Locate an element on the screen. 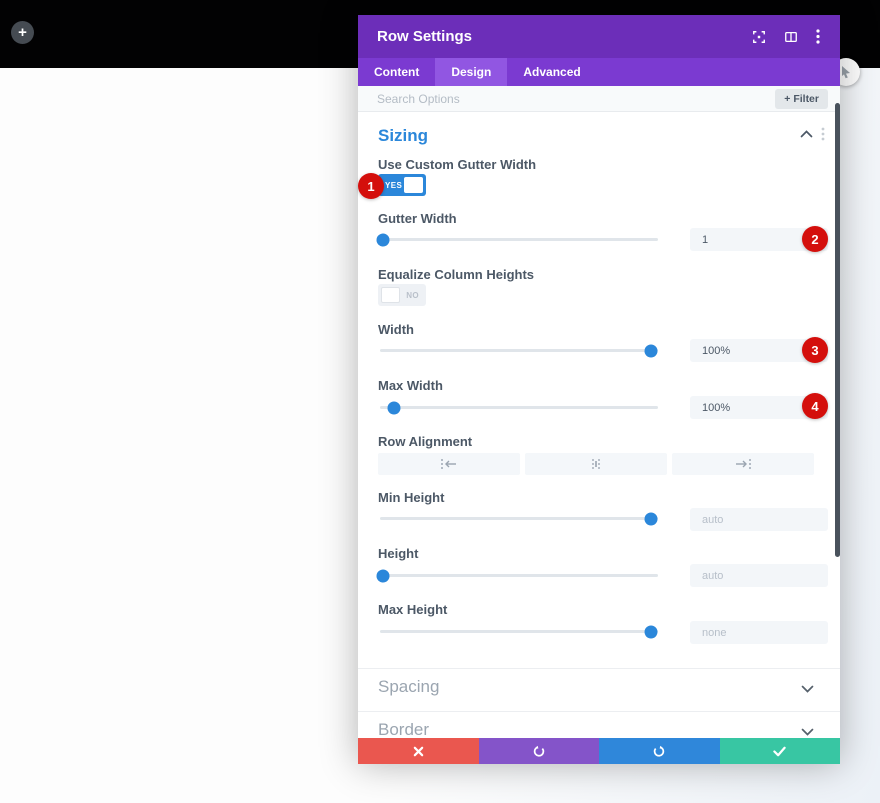 The image size is (880, 803). row-alignment-label: Row Alignment is located at coordinates (425, 441).